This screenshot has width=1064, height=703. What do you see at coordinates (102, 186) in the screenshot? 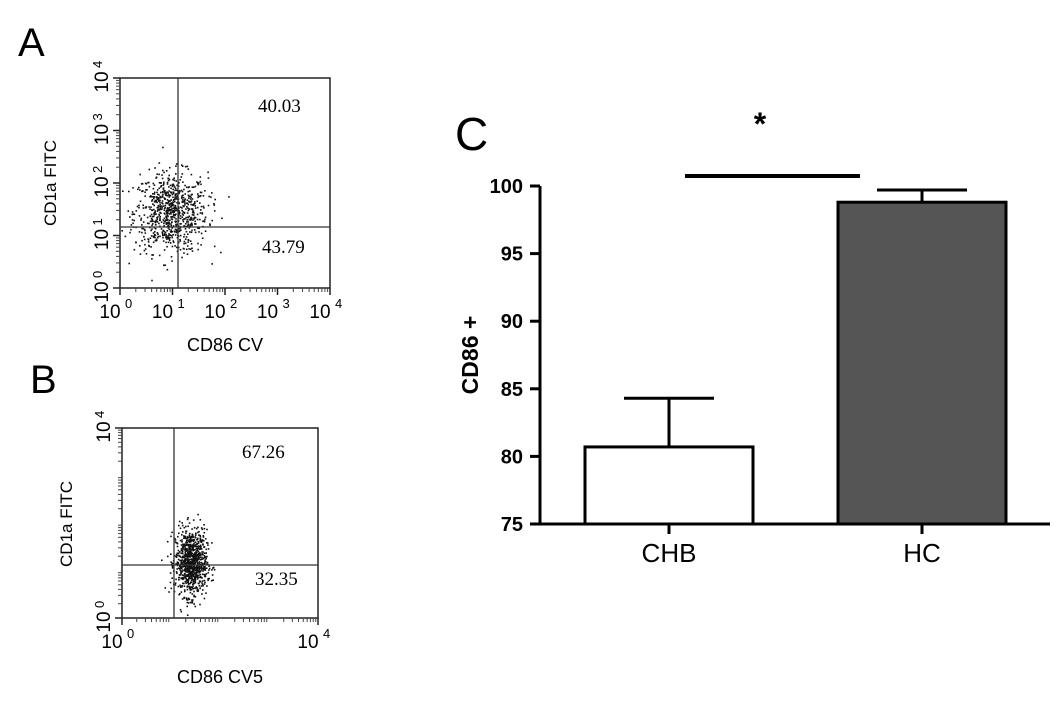
I see `y-tick-label: 10` at bounding box center [102, 186].